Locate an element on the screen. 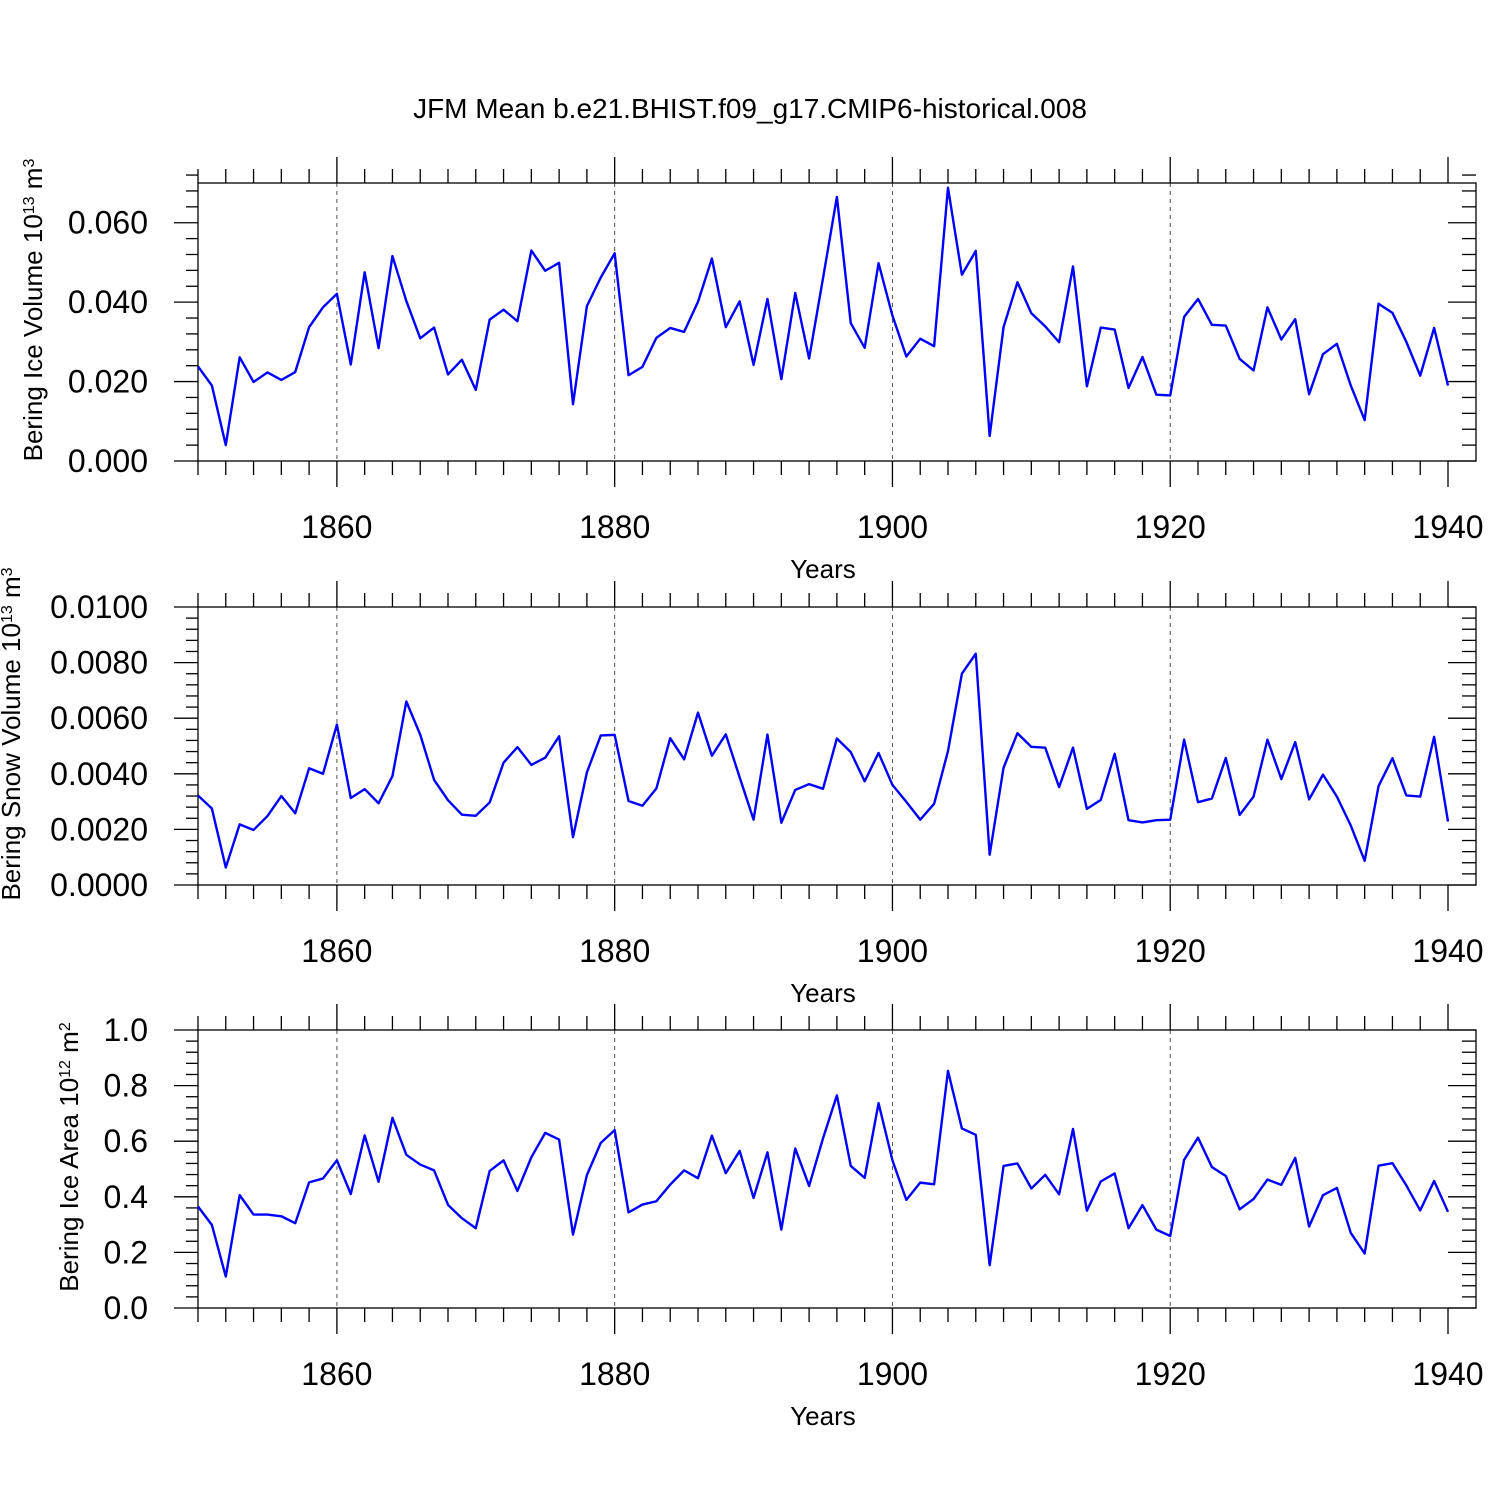  y-tick-label: 0.0020 is located at coordinates (99, 829).